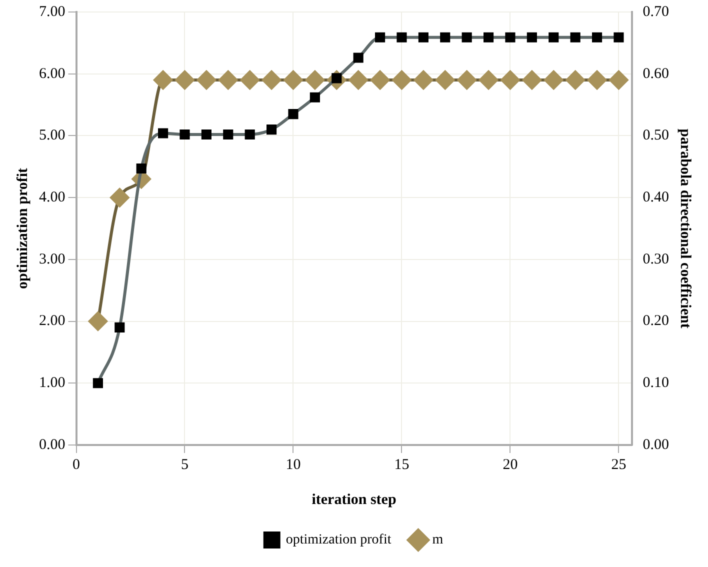  Describe the element at coordinates (655, 444) in the screenshot. I see `y2-tick-label: 0.00` at that location.